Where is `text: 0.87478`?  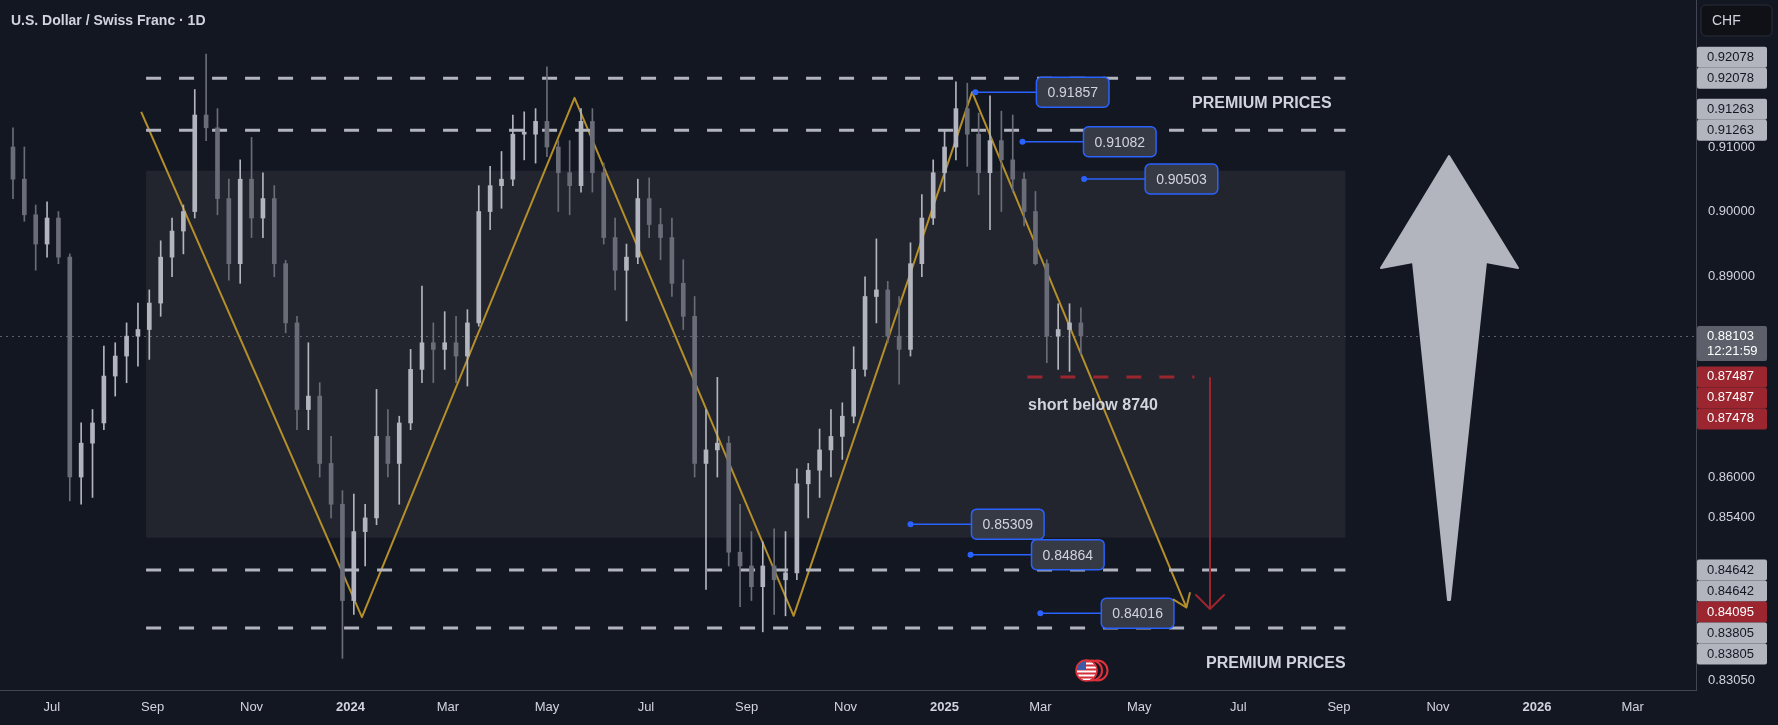 text: 0.87478 is located at coordinates (1730, 418).